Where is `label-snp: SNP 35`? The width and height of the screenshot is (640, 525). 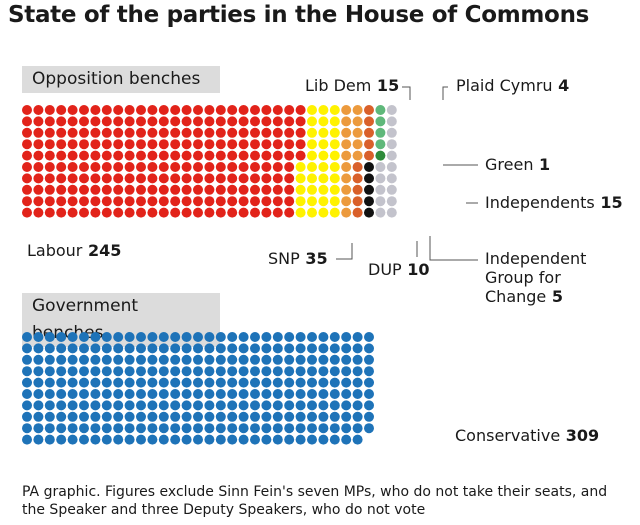
label-snp: SNP 35 is located at coordinates (298, 258).